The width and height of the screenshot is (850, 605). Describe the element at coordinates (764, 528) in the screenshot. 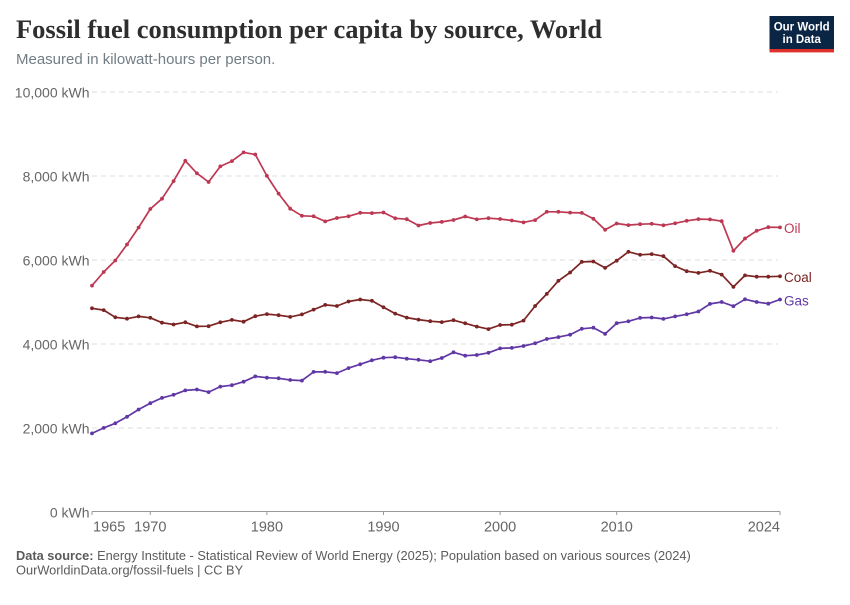

I see `svg-text: 2024` at that location.